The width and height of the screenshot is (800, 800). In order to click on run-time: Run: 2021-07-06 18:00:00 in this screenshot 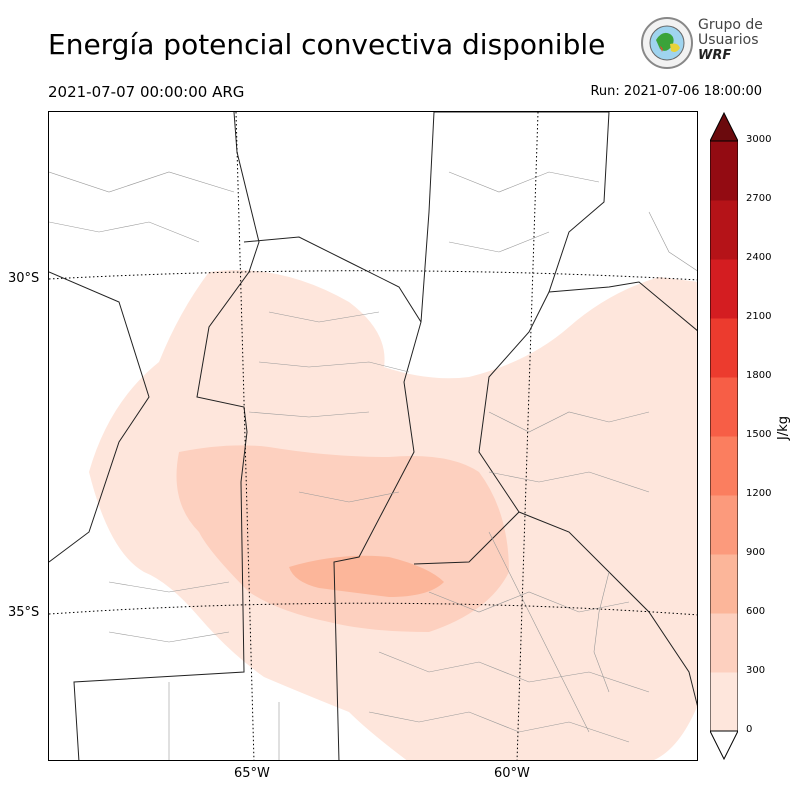, I will do `click(676, 91)`.